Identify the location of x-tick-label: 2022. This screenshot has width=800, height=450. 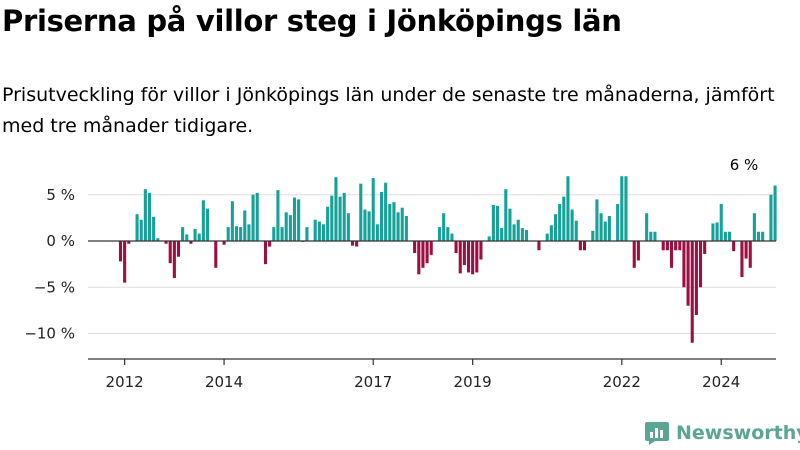
(622, 382).